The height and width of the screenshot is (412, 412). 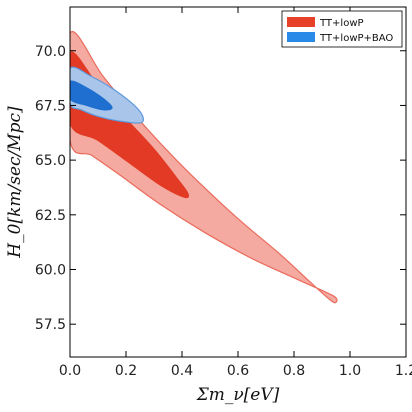 I want to click on x-tick-label: 0.8, so click(x=294, y=371).